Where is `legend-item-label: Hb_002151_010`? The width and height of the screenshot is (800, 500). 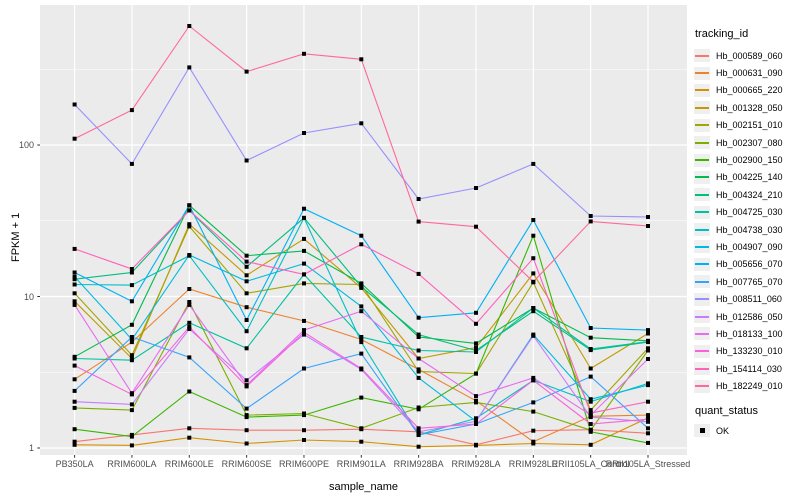
legend-item-label: Hb_002151_010 is located at coordinates (749, 125).